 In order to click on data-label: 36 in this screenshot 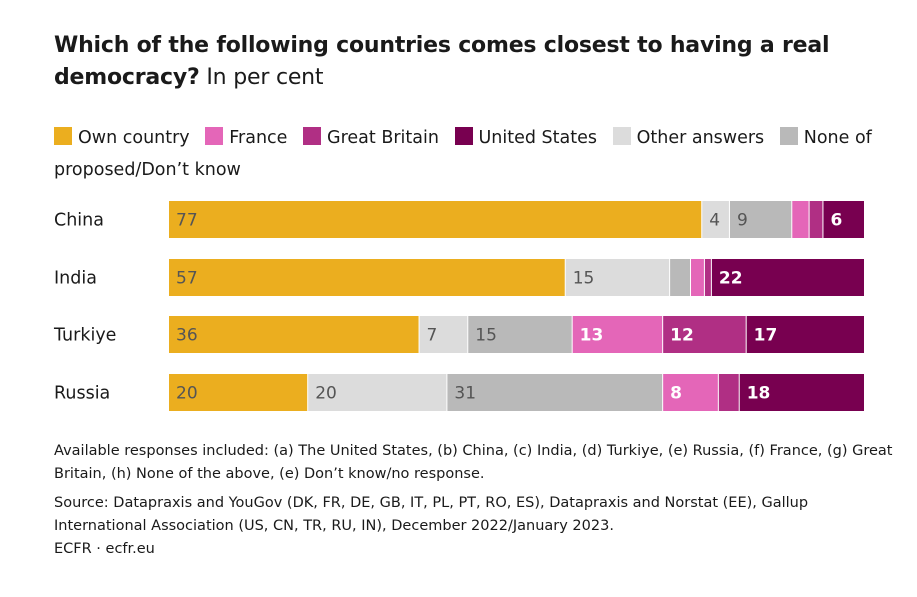, I will do `click(187, 336)`.